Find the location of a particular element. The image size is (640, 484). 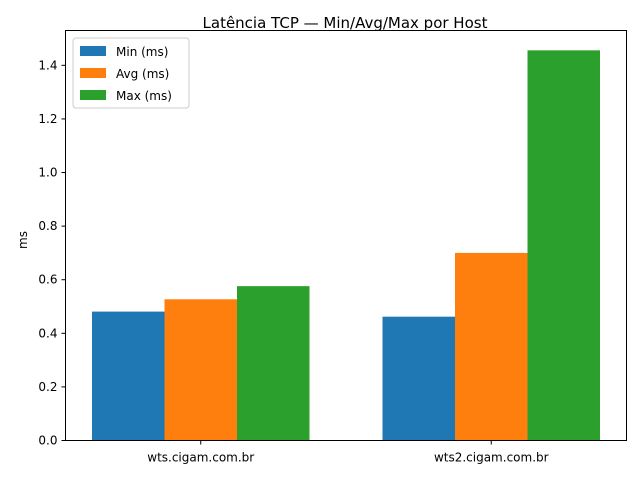

y-tick-label: 0.6 is located at coordinates (47, 280).